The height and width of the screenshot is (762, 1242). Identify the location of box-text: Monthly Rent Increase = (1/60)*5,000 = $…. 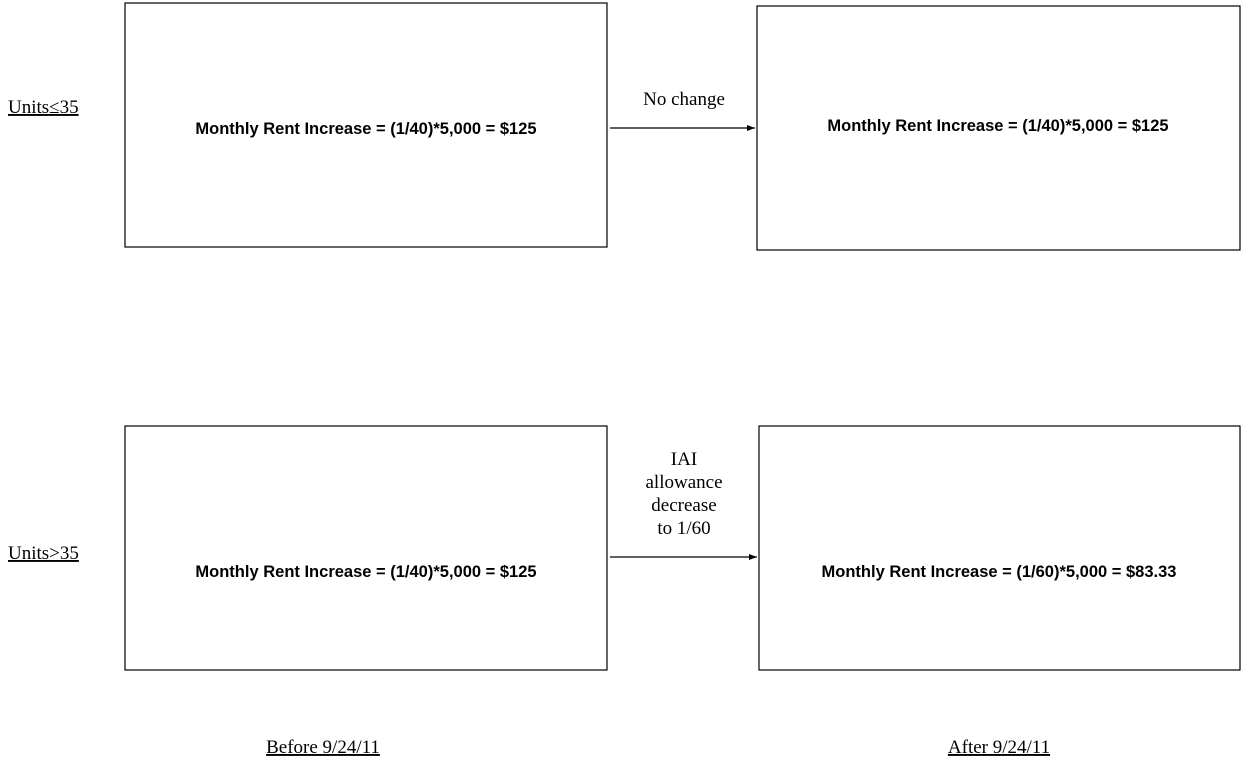
(999, 572).